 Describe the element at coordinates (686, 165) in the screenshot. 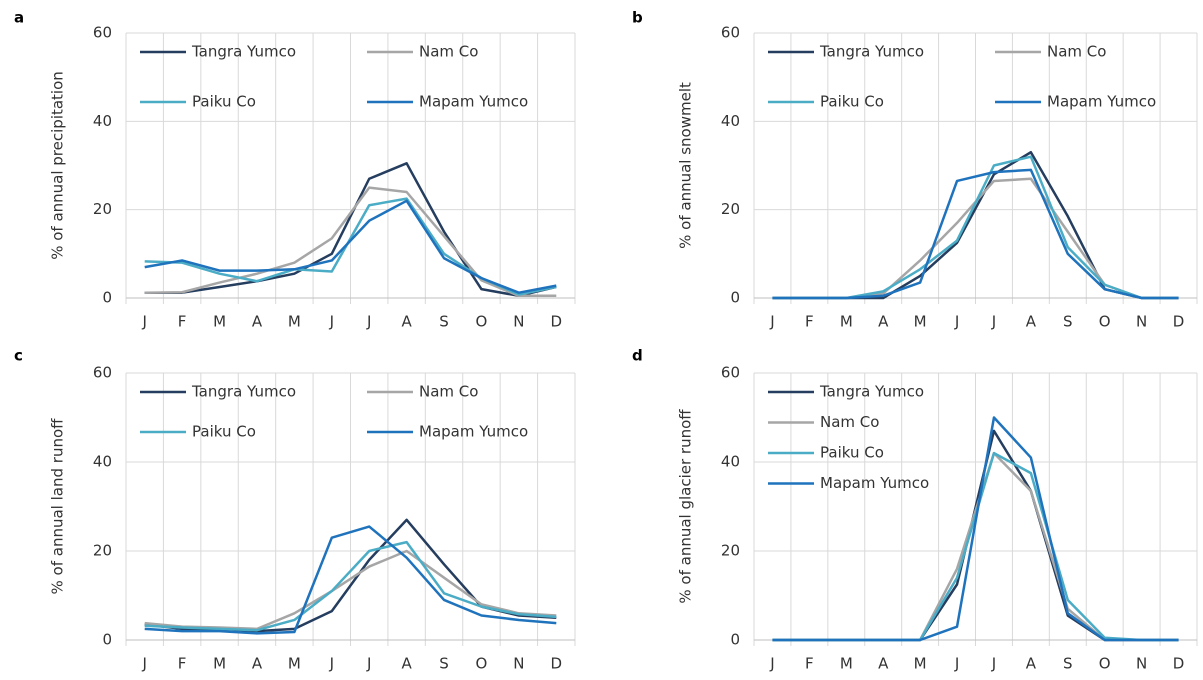

I see `y-axis-title: % of annual snowmelt` at that location.